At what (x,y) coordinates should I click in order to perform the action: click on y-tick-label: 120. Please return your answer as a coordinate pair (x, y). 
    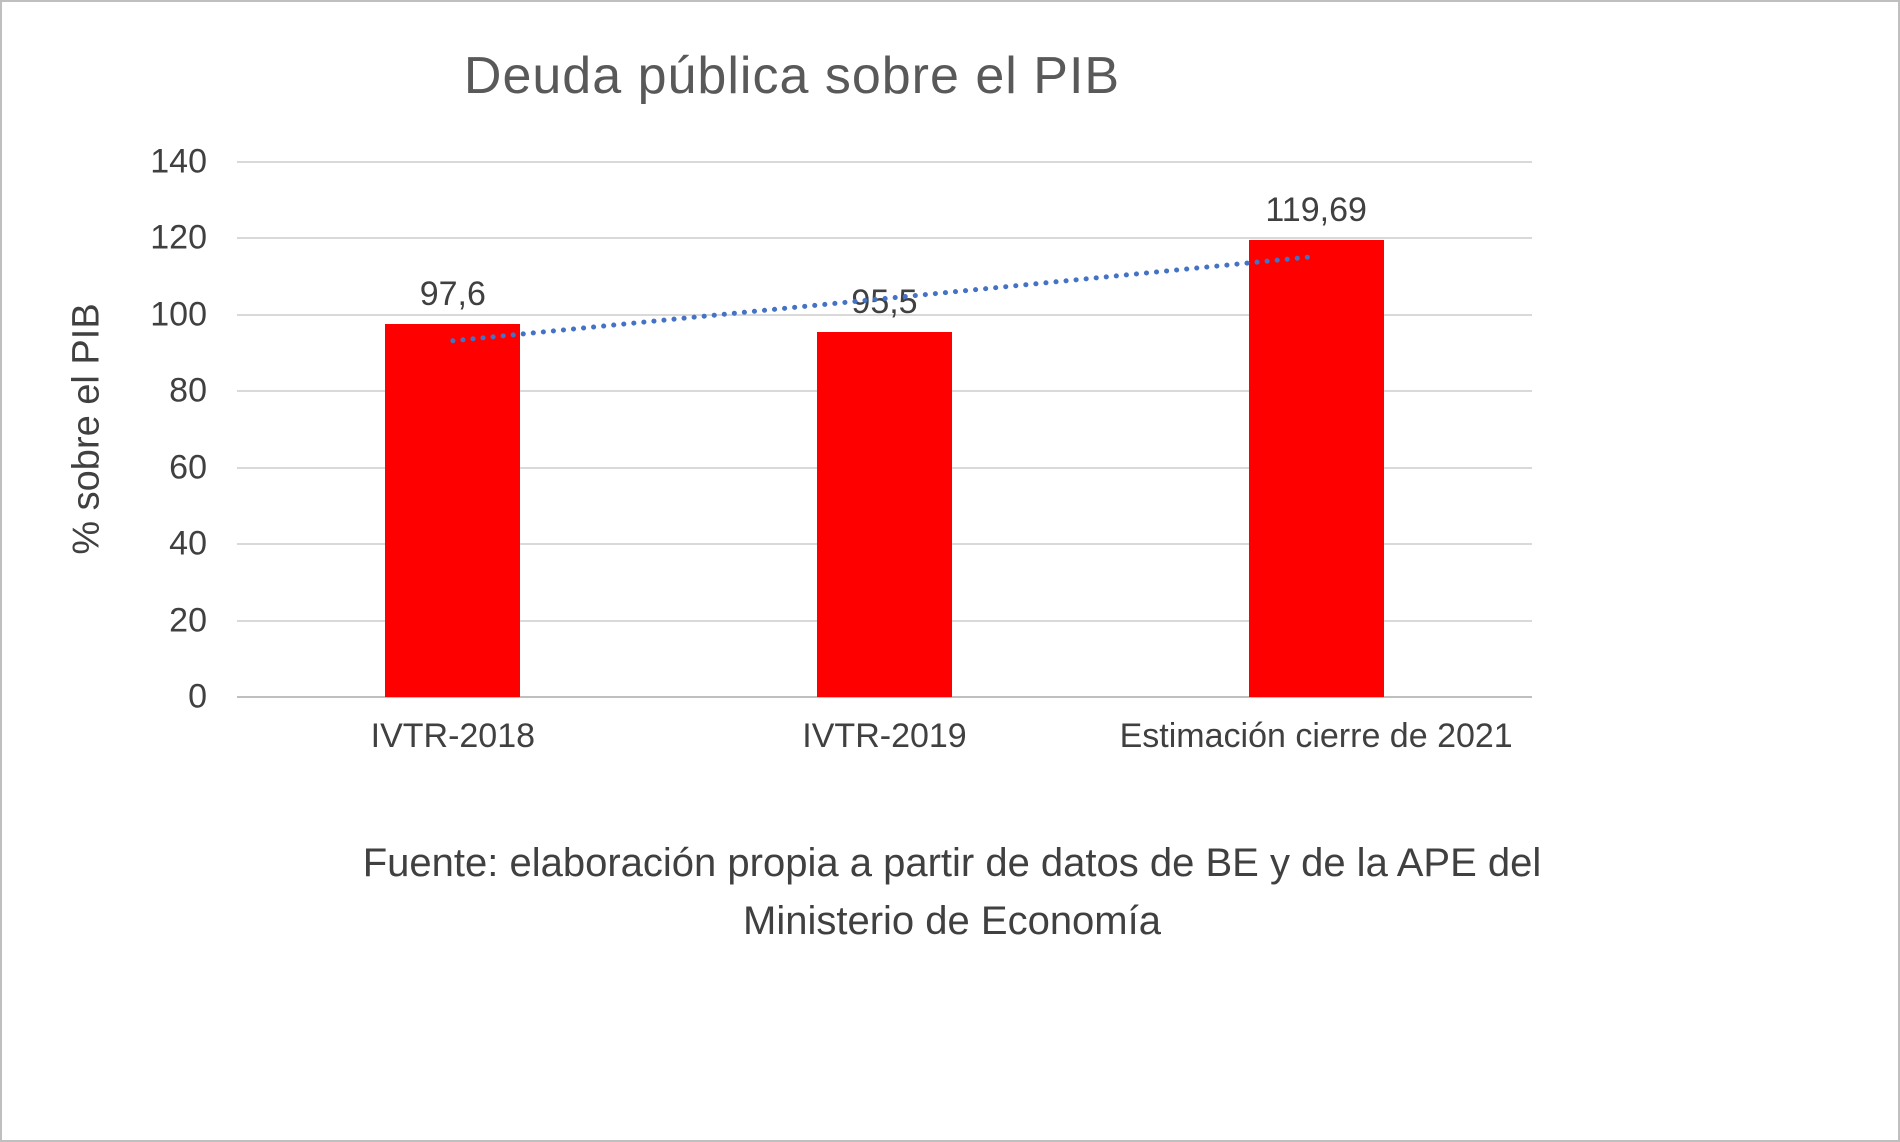
    Looking at the image, I should click on (178, 237).